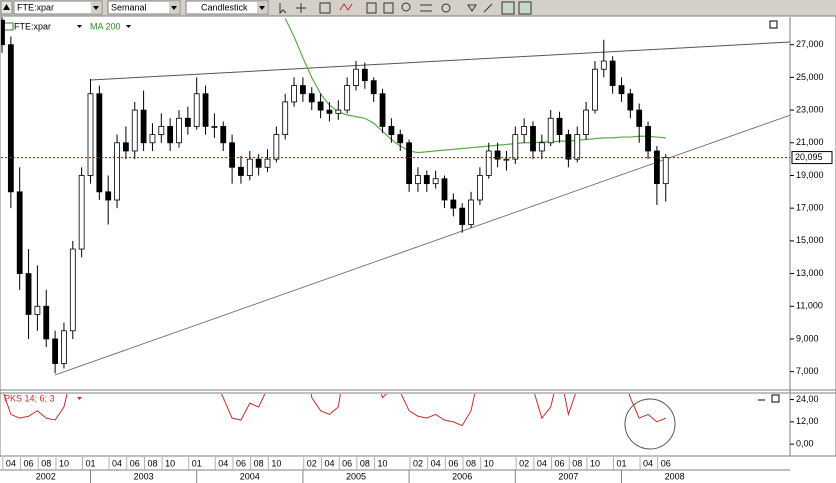 The height and width of the screenshot is (483, 836). I want to click on year-label: 2008, so click(675, 476).